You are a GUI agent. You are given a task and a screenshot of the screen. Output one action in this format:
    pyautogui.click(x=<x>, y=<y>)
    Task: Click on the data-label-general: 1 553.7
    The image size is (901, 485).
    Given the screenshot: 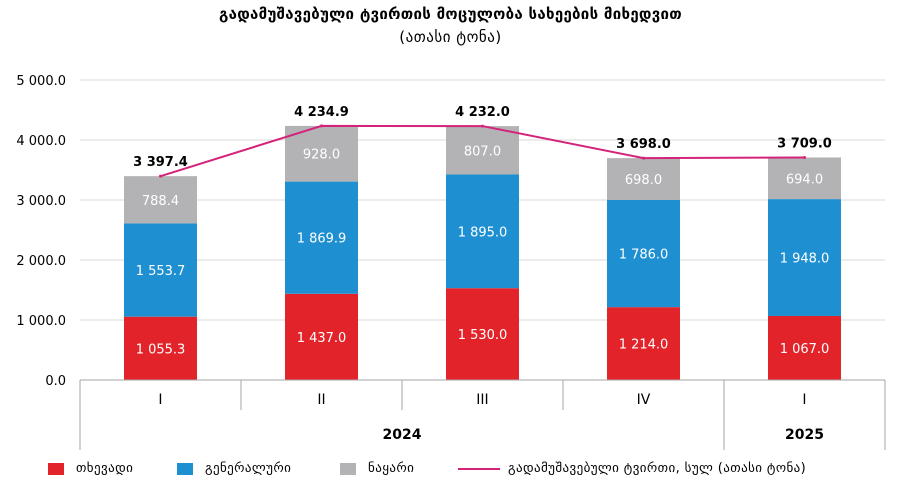 What is the action you would take?
    pyautogui.click(x=161, y=271)
    